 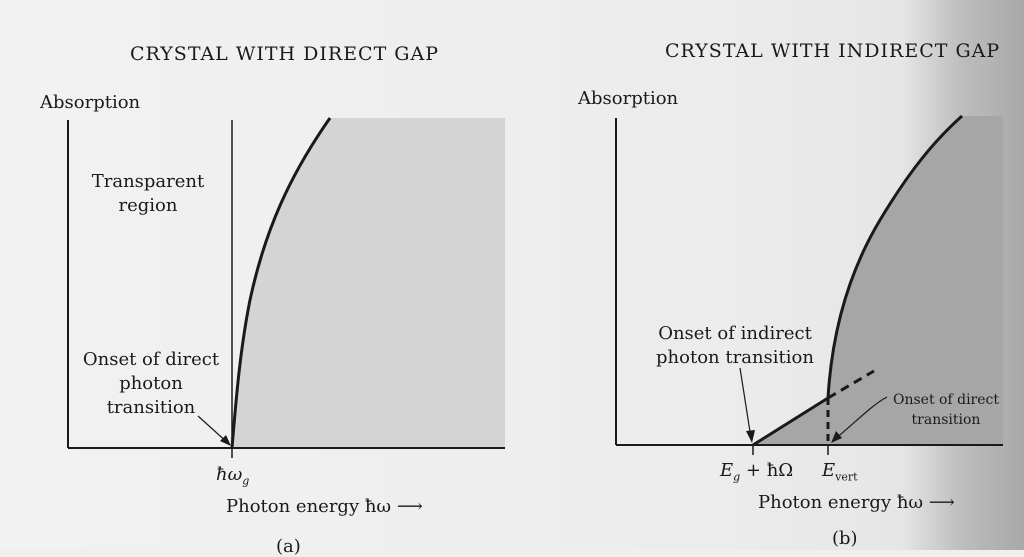 What do you see at coordinates (628, 98) in the screenshot?
I see `panel-b-y-axis-label: Absorption` at bounding box center [628, 98].